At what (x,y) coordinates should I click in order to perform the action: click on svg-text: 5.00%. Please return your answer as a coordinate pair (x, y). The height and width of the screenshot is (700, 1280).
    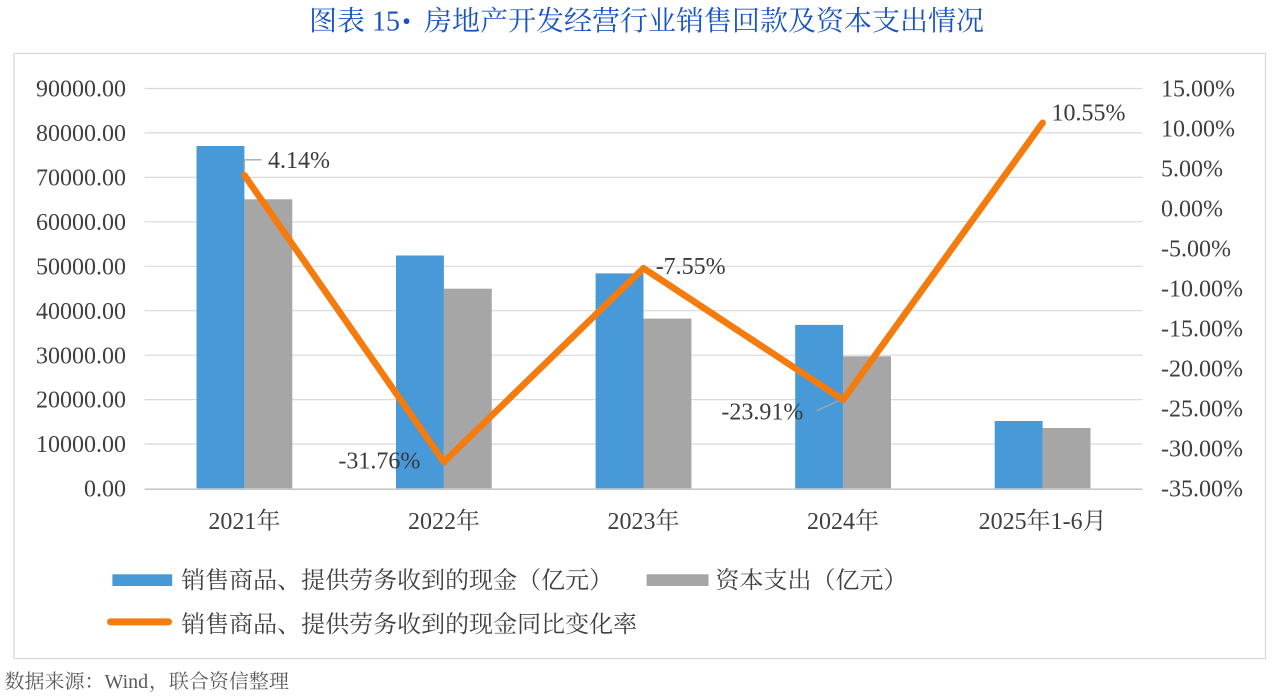
    Looking at the image, I should click on (1192, 170).